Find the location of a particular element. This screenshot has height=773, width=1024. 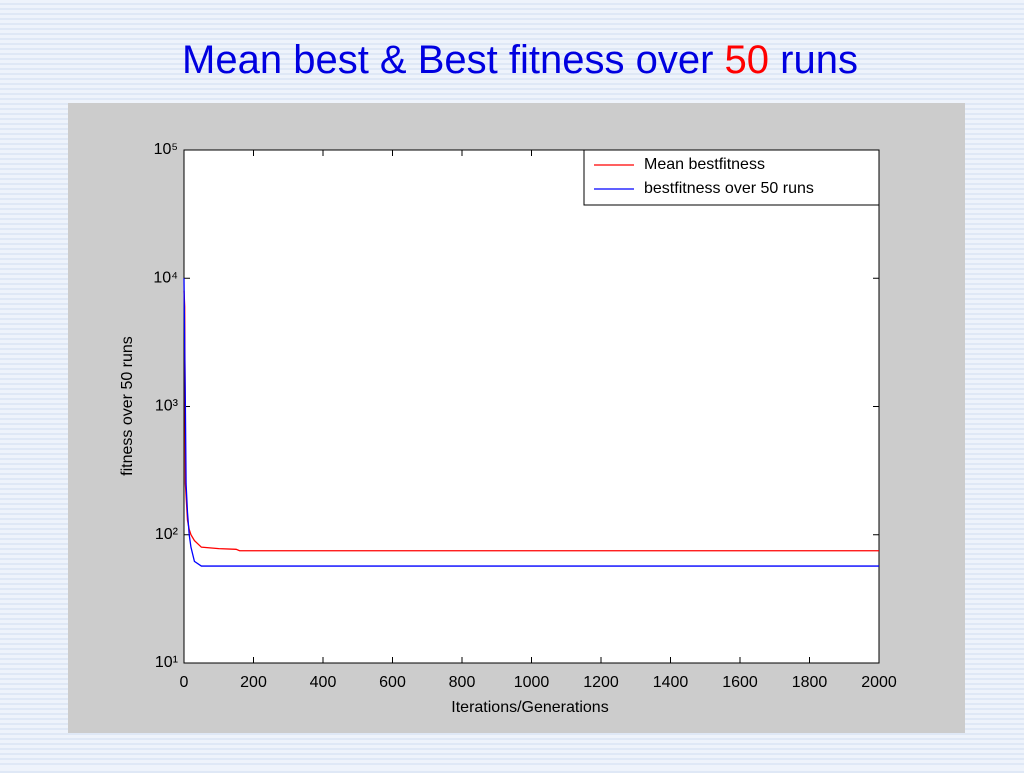

x-tick-label: 400 is located at coordinates (323, 682).